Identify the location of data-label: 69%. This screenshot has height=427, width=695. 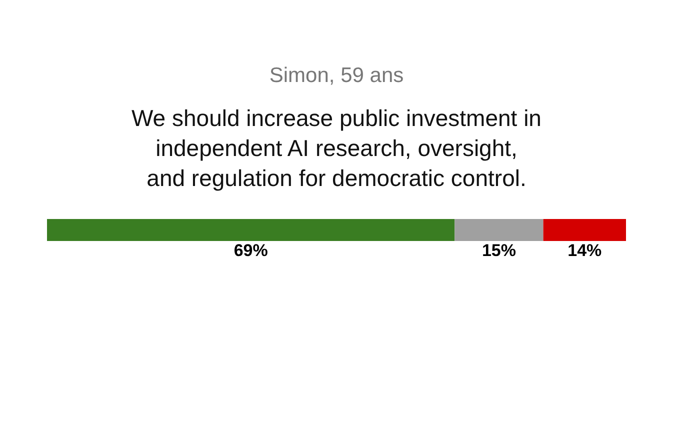
(251, 250).